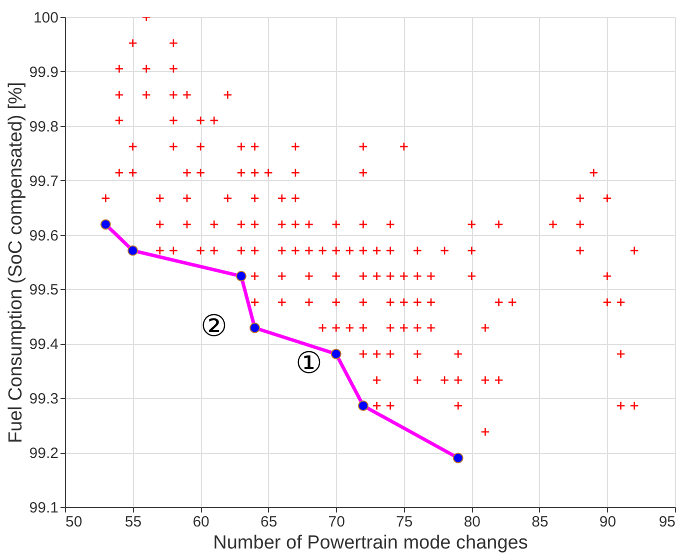 Image resolution: width=698 pixels, height=557 pixels. I want to click on x-tick-label: 55, so click(133, 522).